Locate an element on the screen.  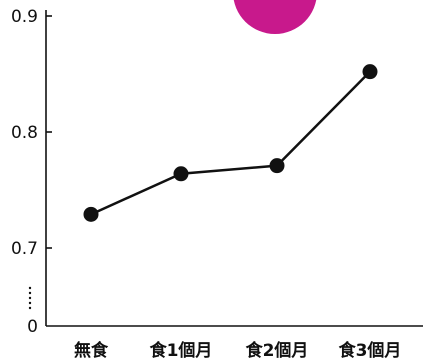
x-tick-label: 食2個月 is located at coordinates (277, 350).